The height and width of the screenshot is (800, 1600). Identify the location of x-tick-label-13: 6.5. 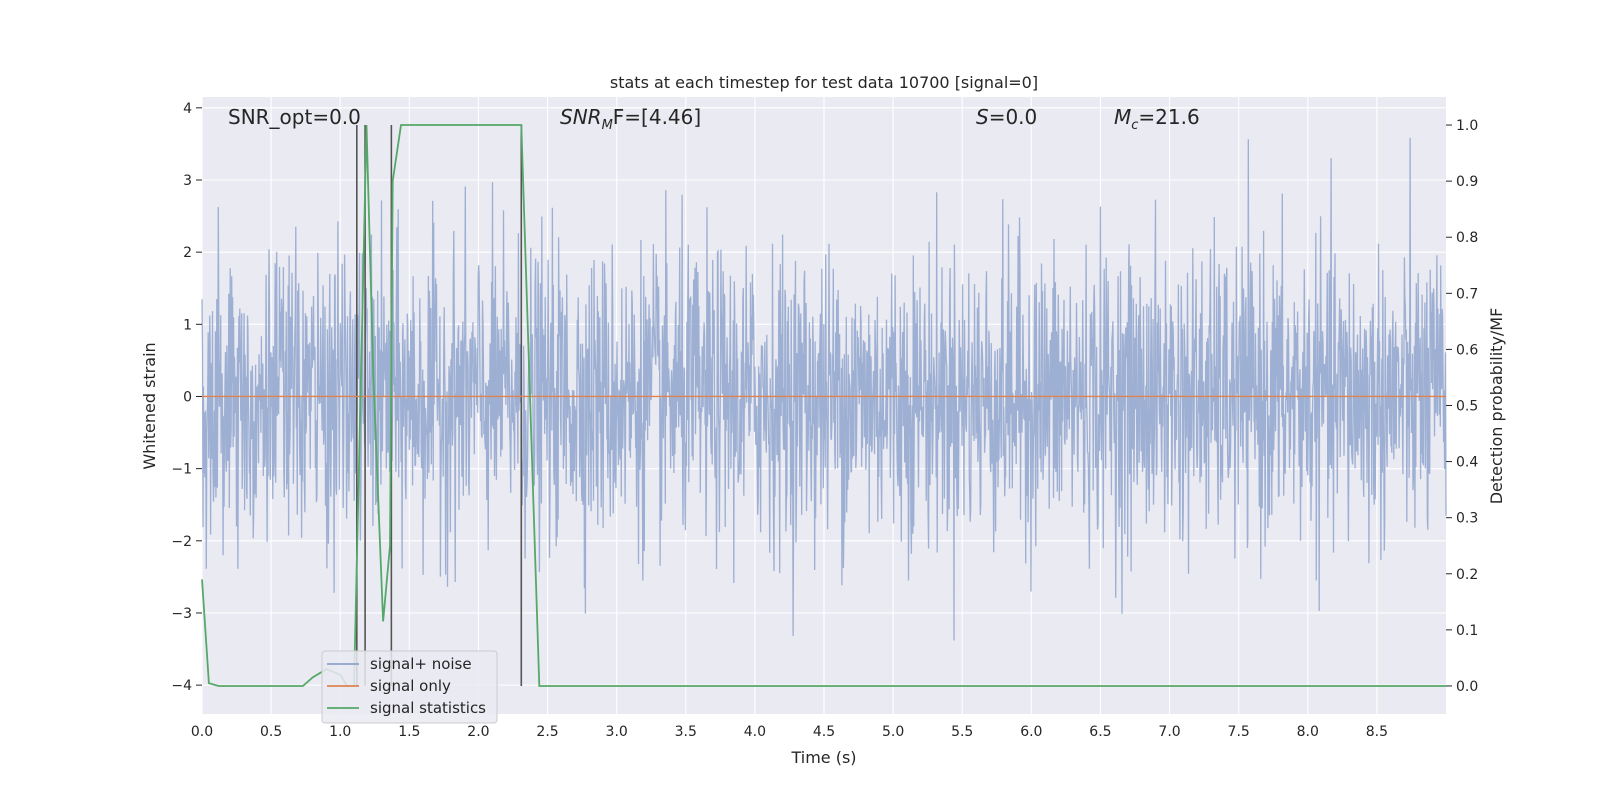
(1100, 732).